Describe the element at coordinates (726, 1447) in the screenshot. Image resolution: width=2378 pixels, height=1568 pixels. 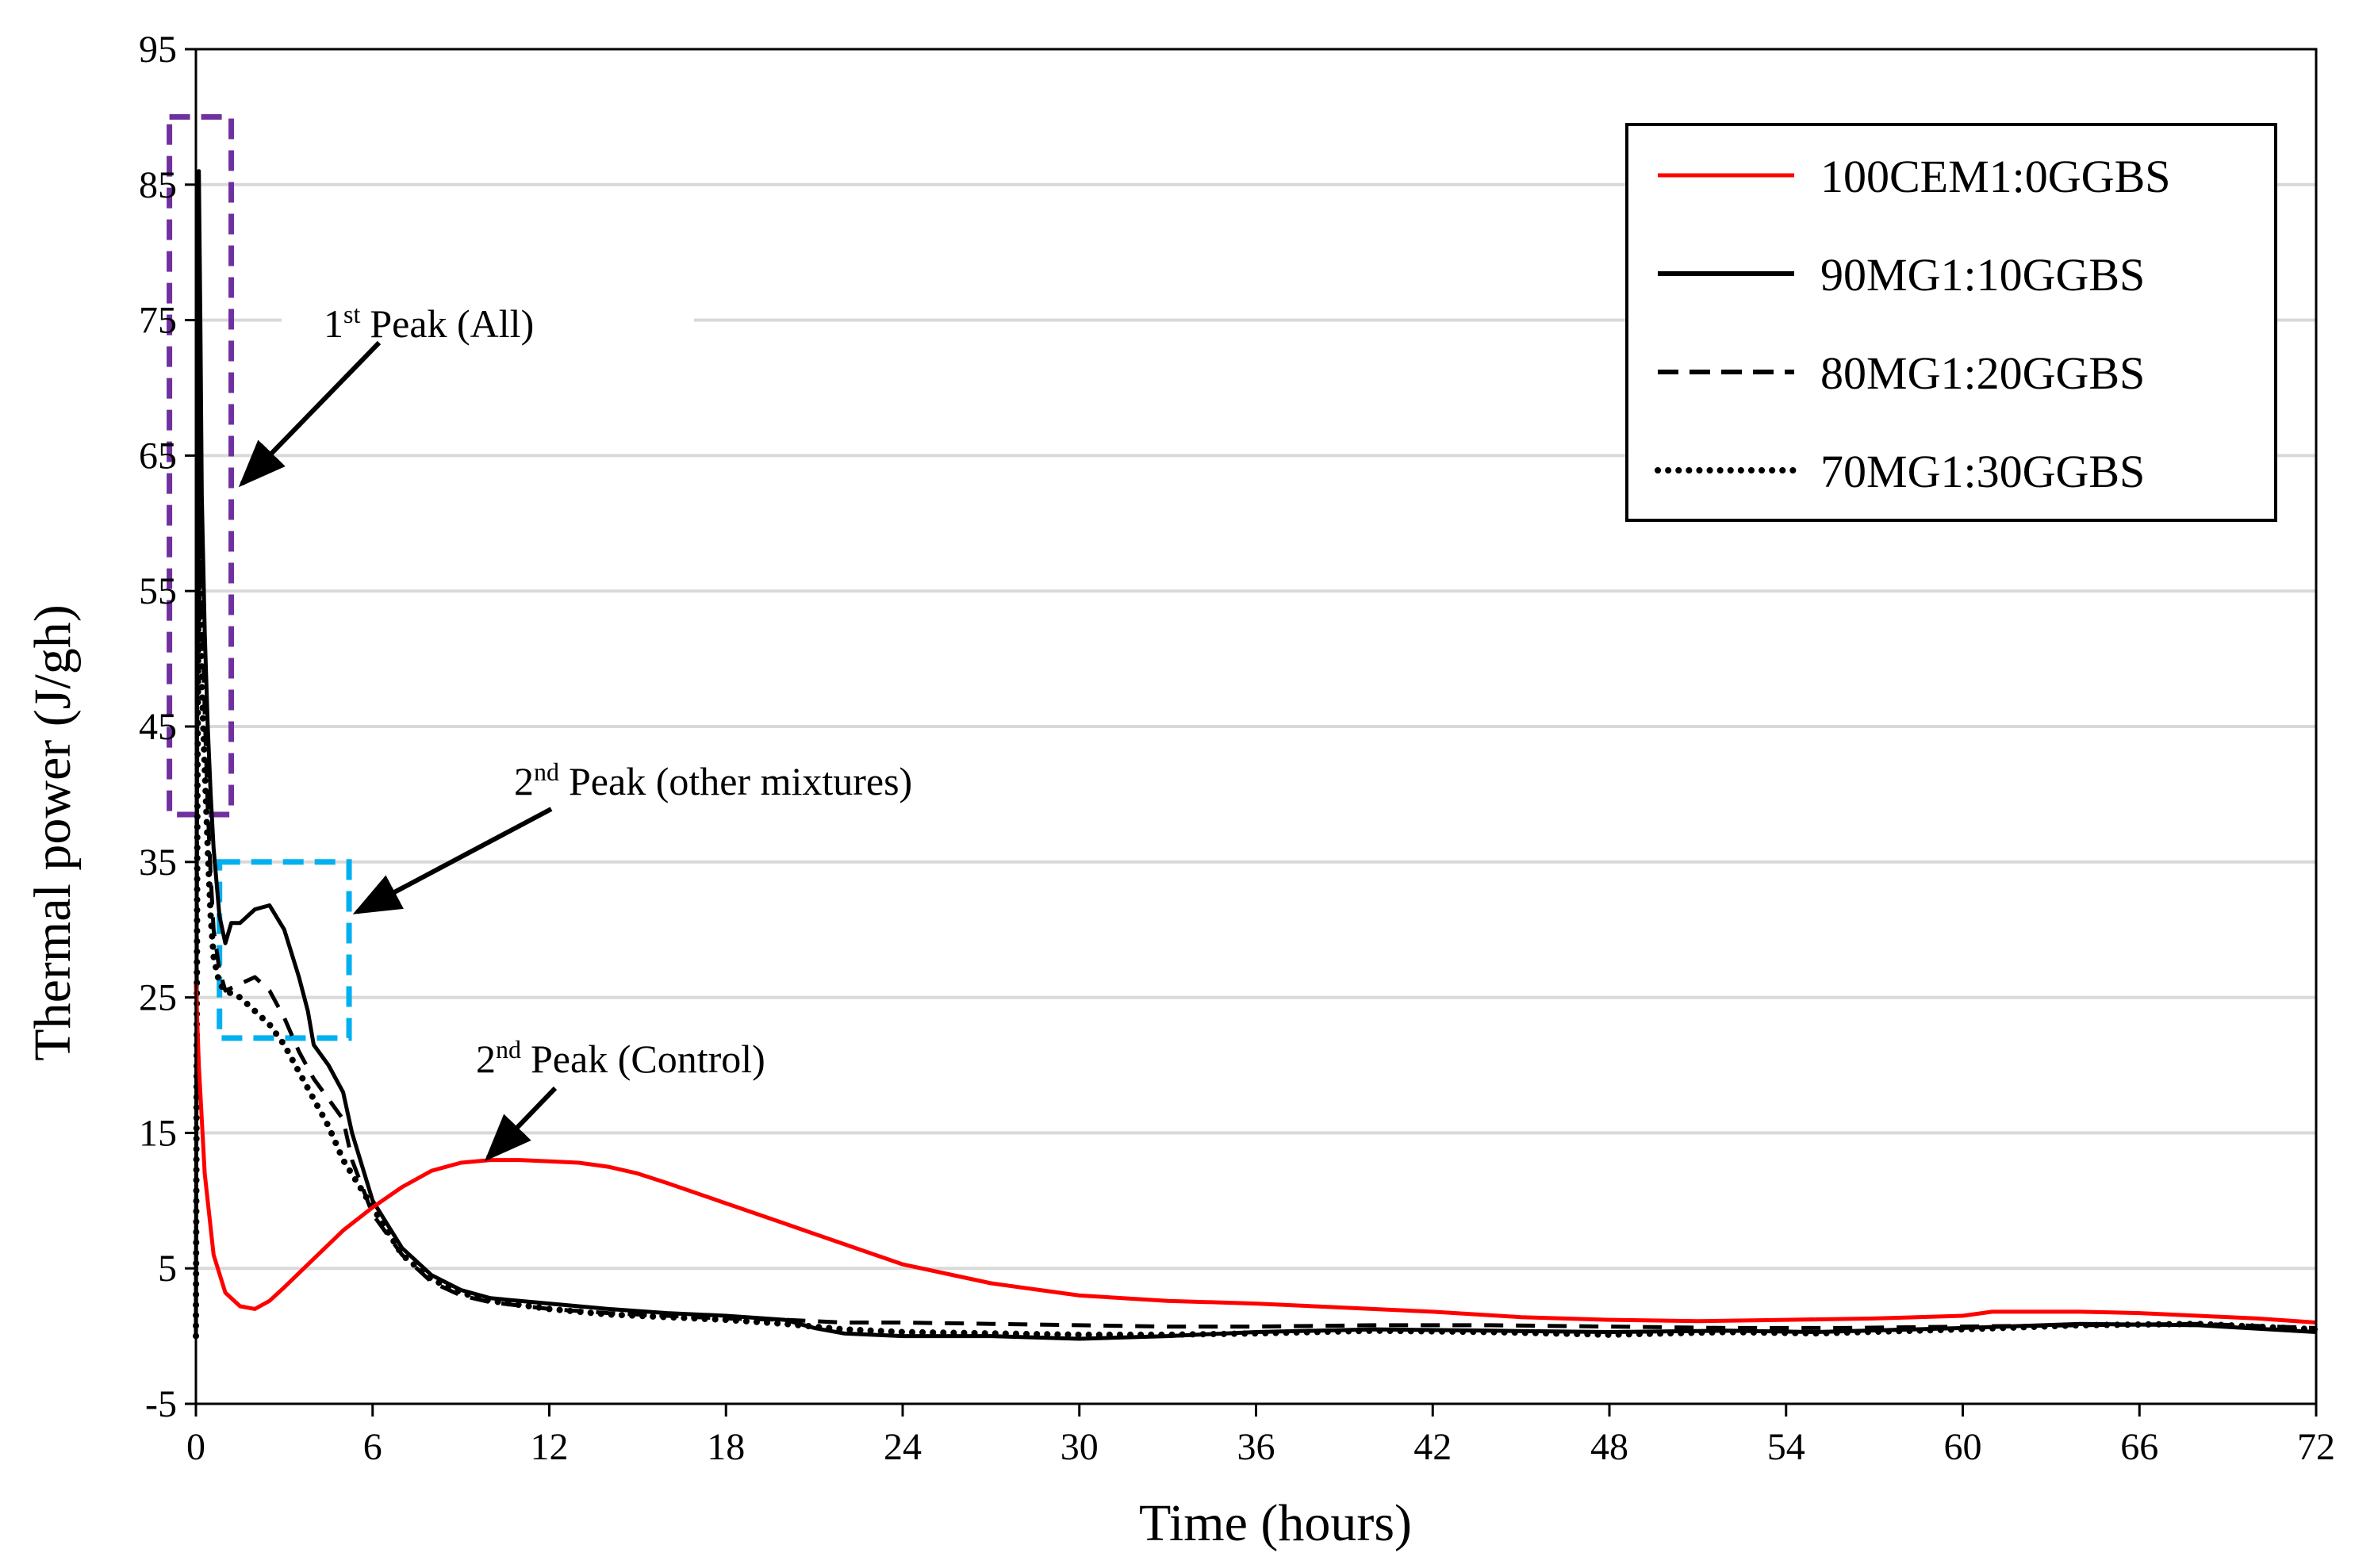
I see `x-tick-label: 18` at that location.